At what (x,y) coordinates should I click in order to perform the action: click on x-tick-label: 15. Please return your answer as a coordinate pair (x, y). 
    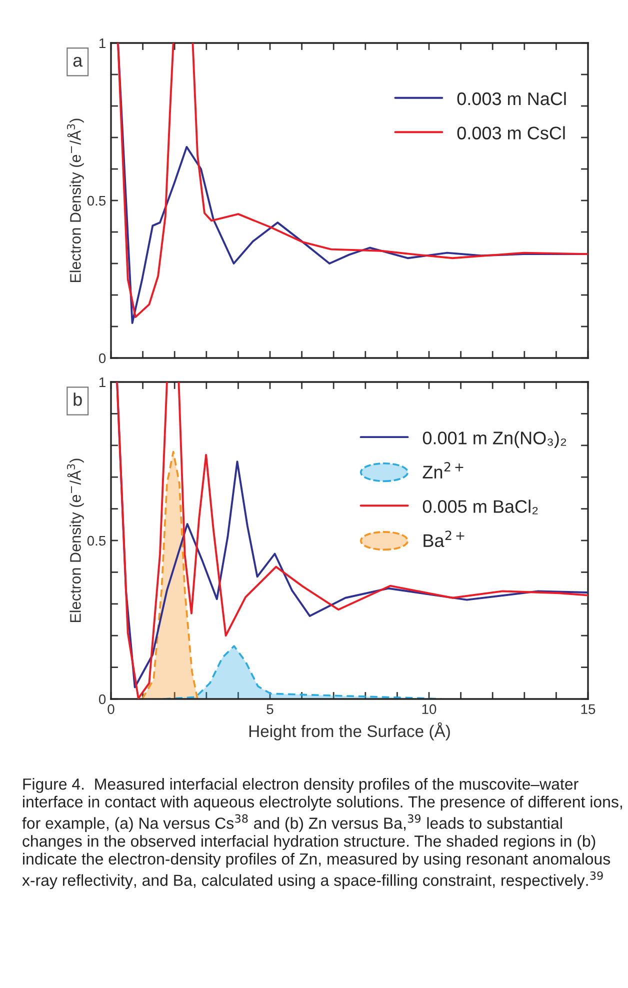
    Looking at the image, I should click on (588, 709).